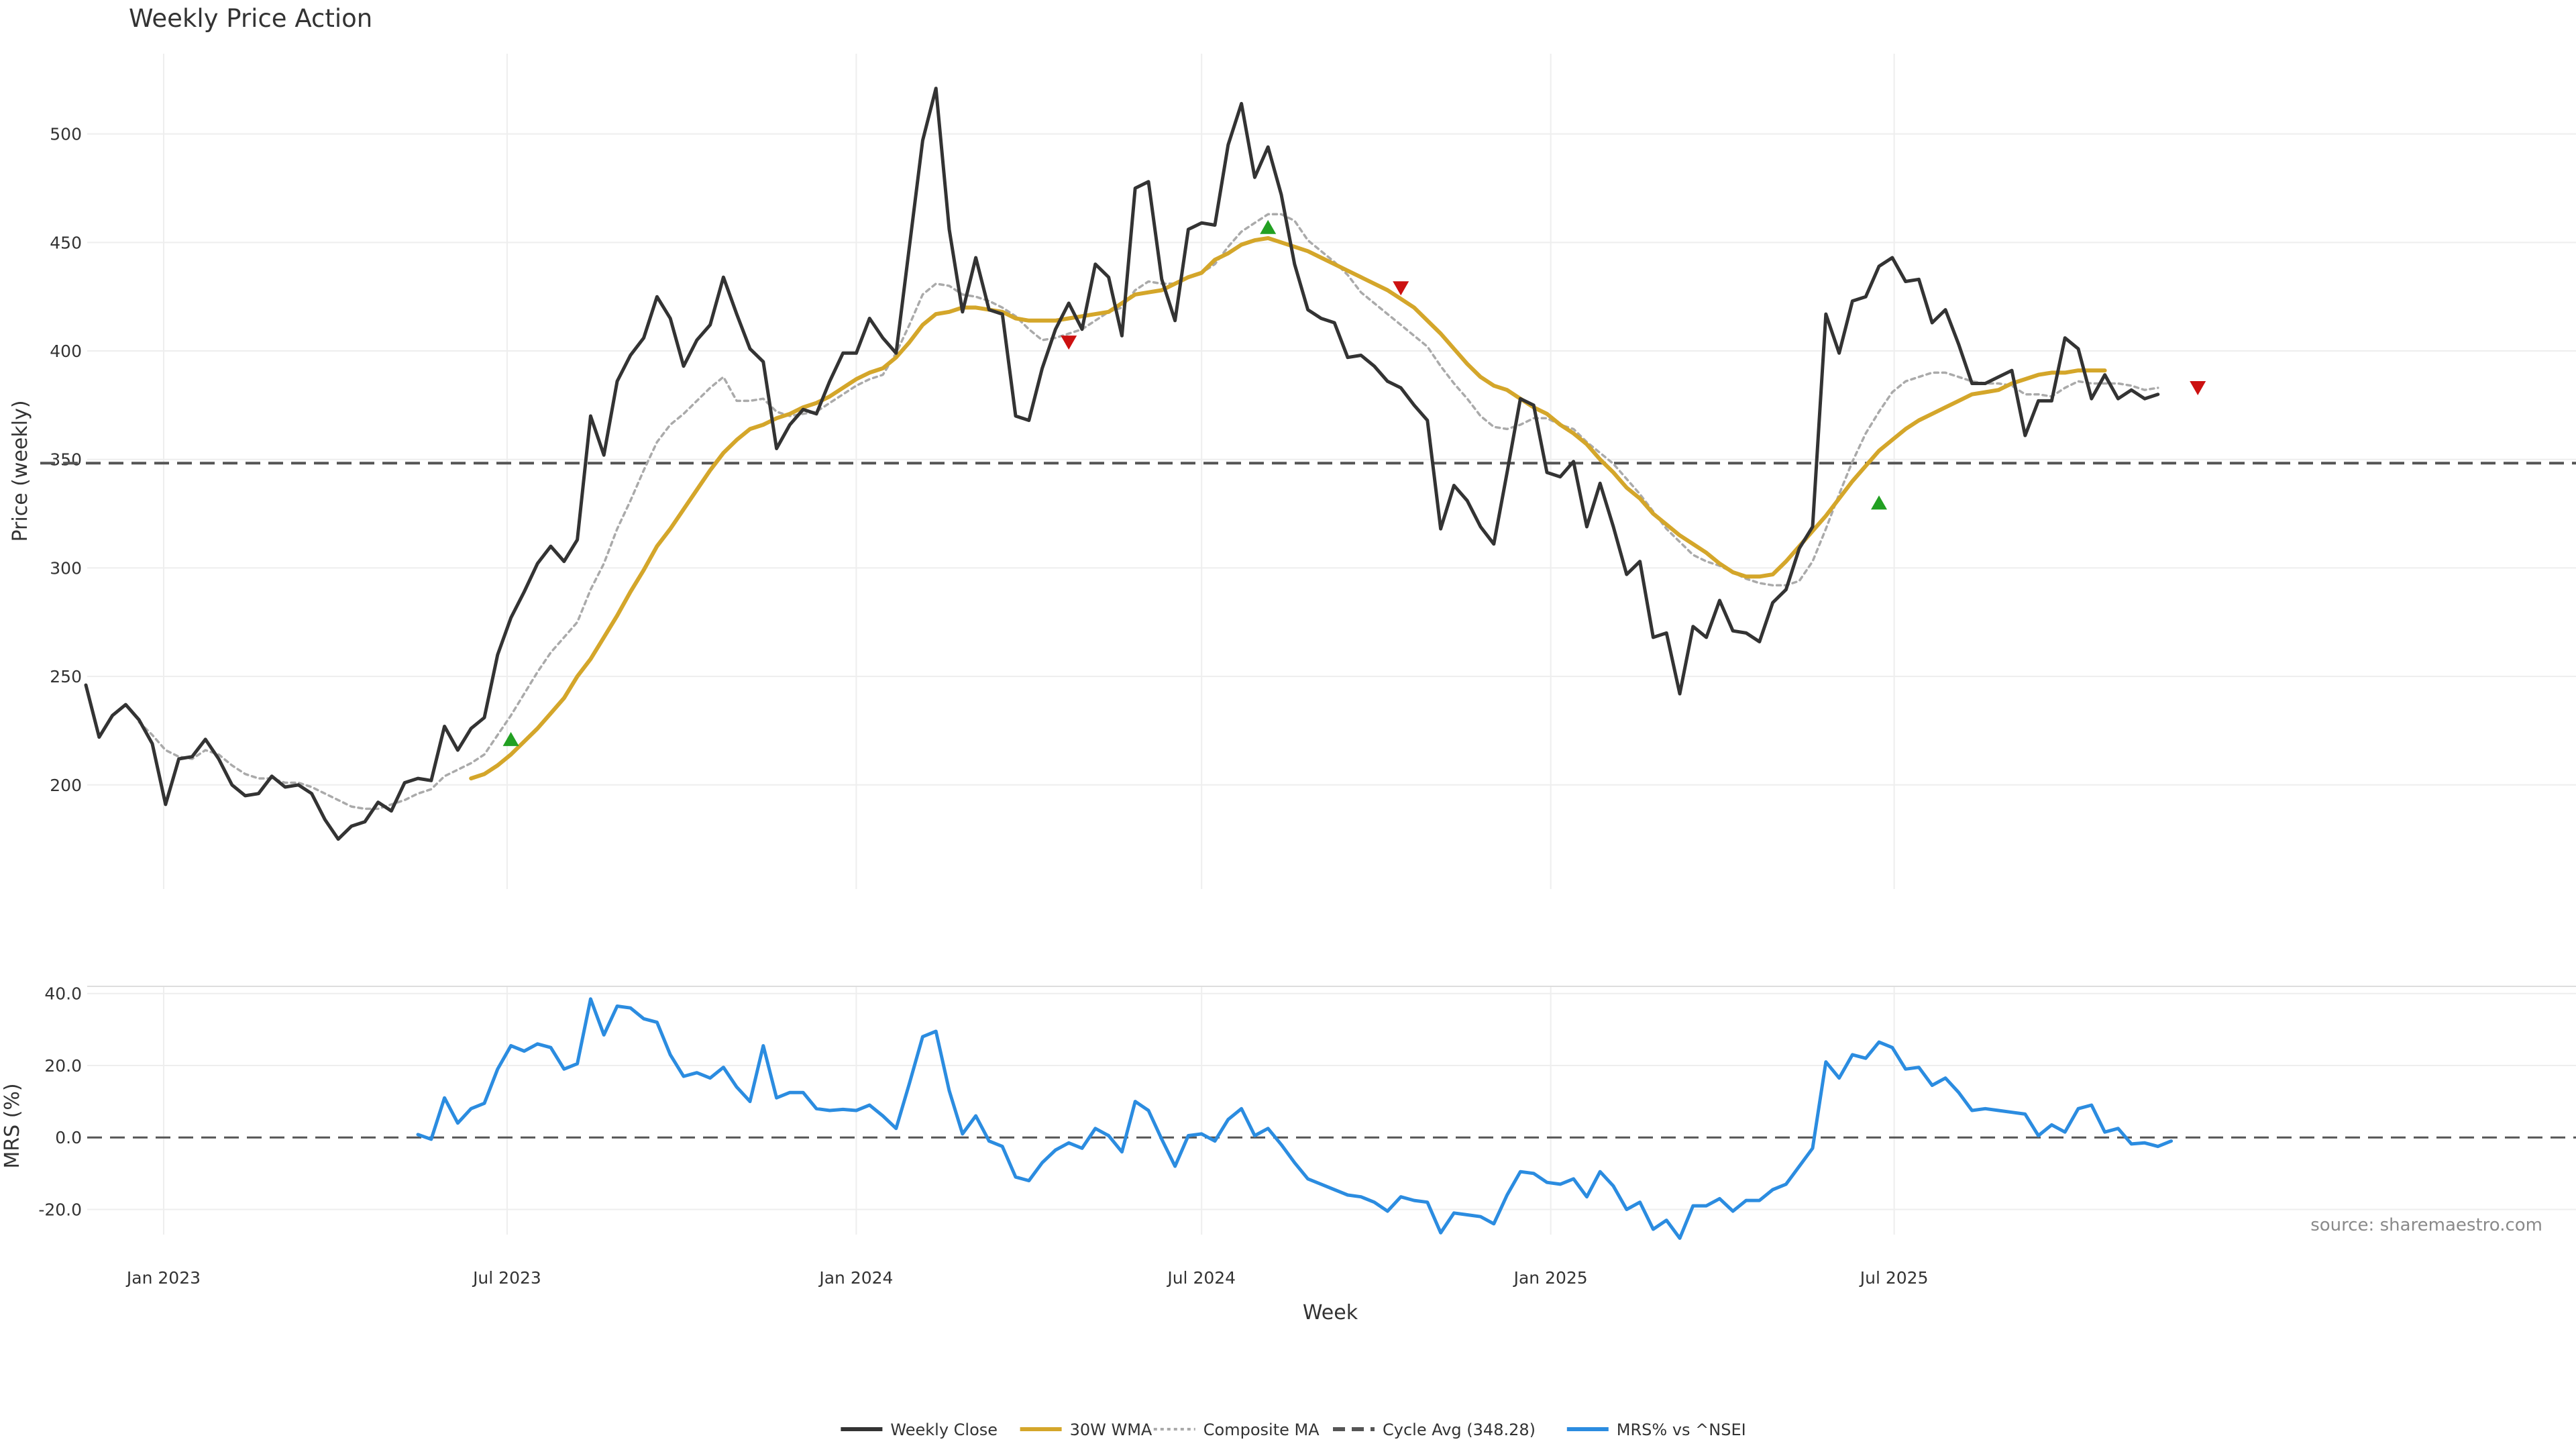  I want to click on legend-item: MRS% vs ^NSEI, so click(1656, 1430).